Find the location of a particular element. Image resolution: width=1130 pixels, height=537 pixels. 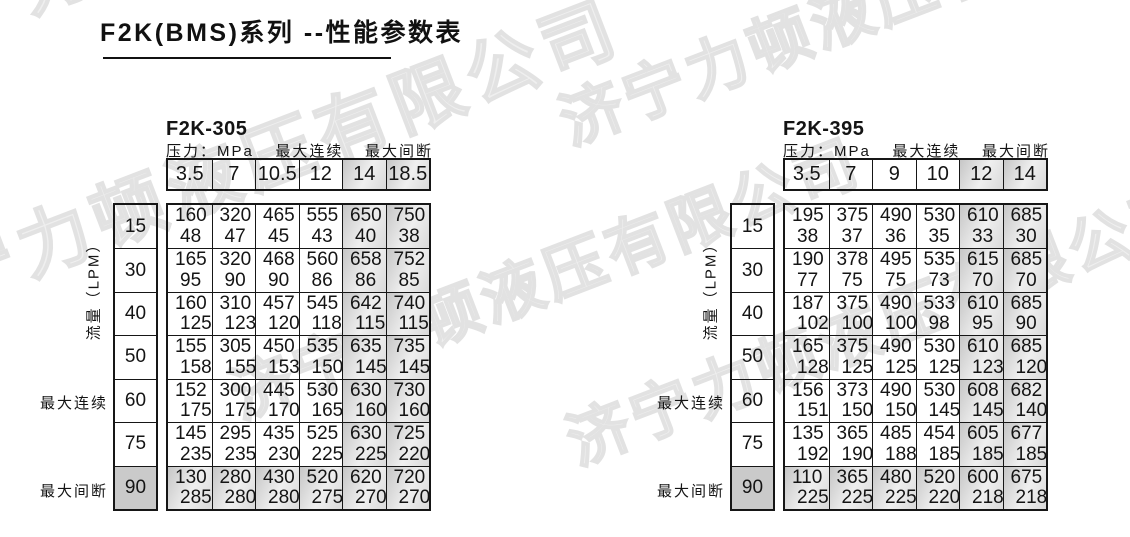

pressure-cell: 9 is located at coordinates (894, 174).